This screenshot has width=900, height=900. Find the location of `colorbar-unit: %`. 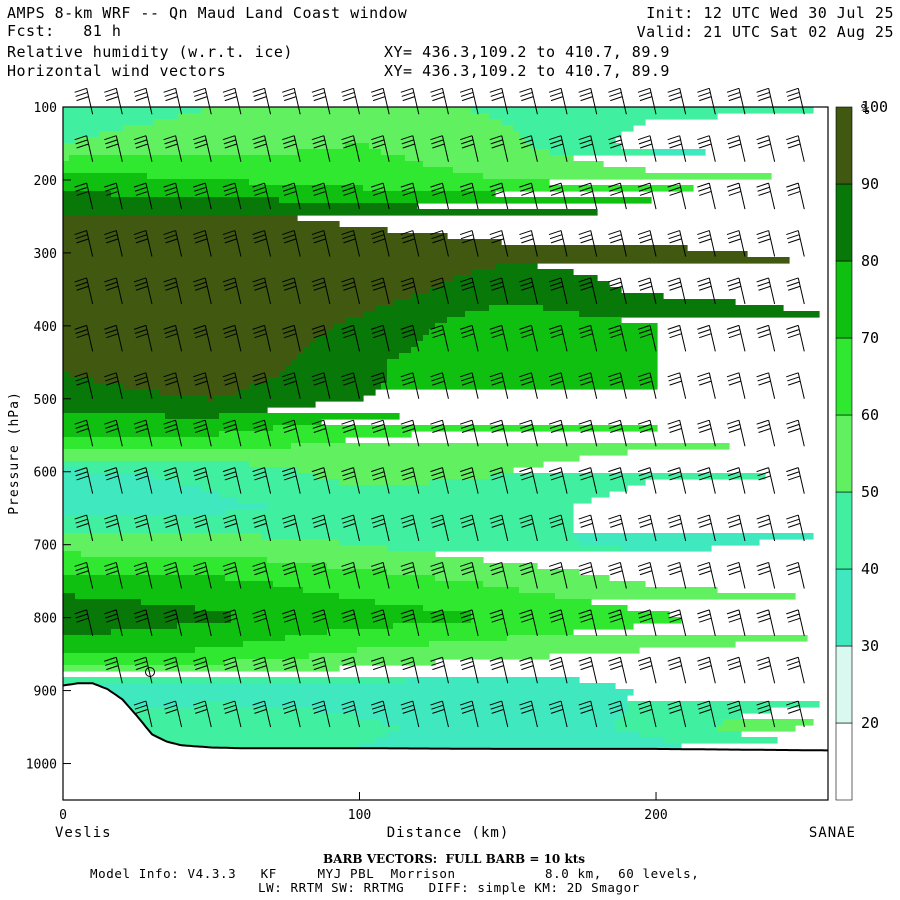

colorbar-unit: % is located at coordinates (865, 110).